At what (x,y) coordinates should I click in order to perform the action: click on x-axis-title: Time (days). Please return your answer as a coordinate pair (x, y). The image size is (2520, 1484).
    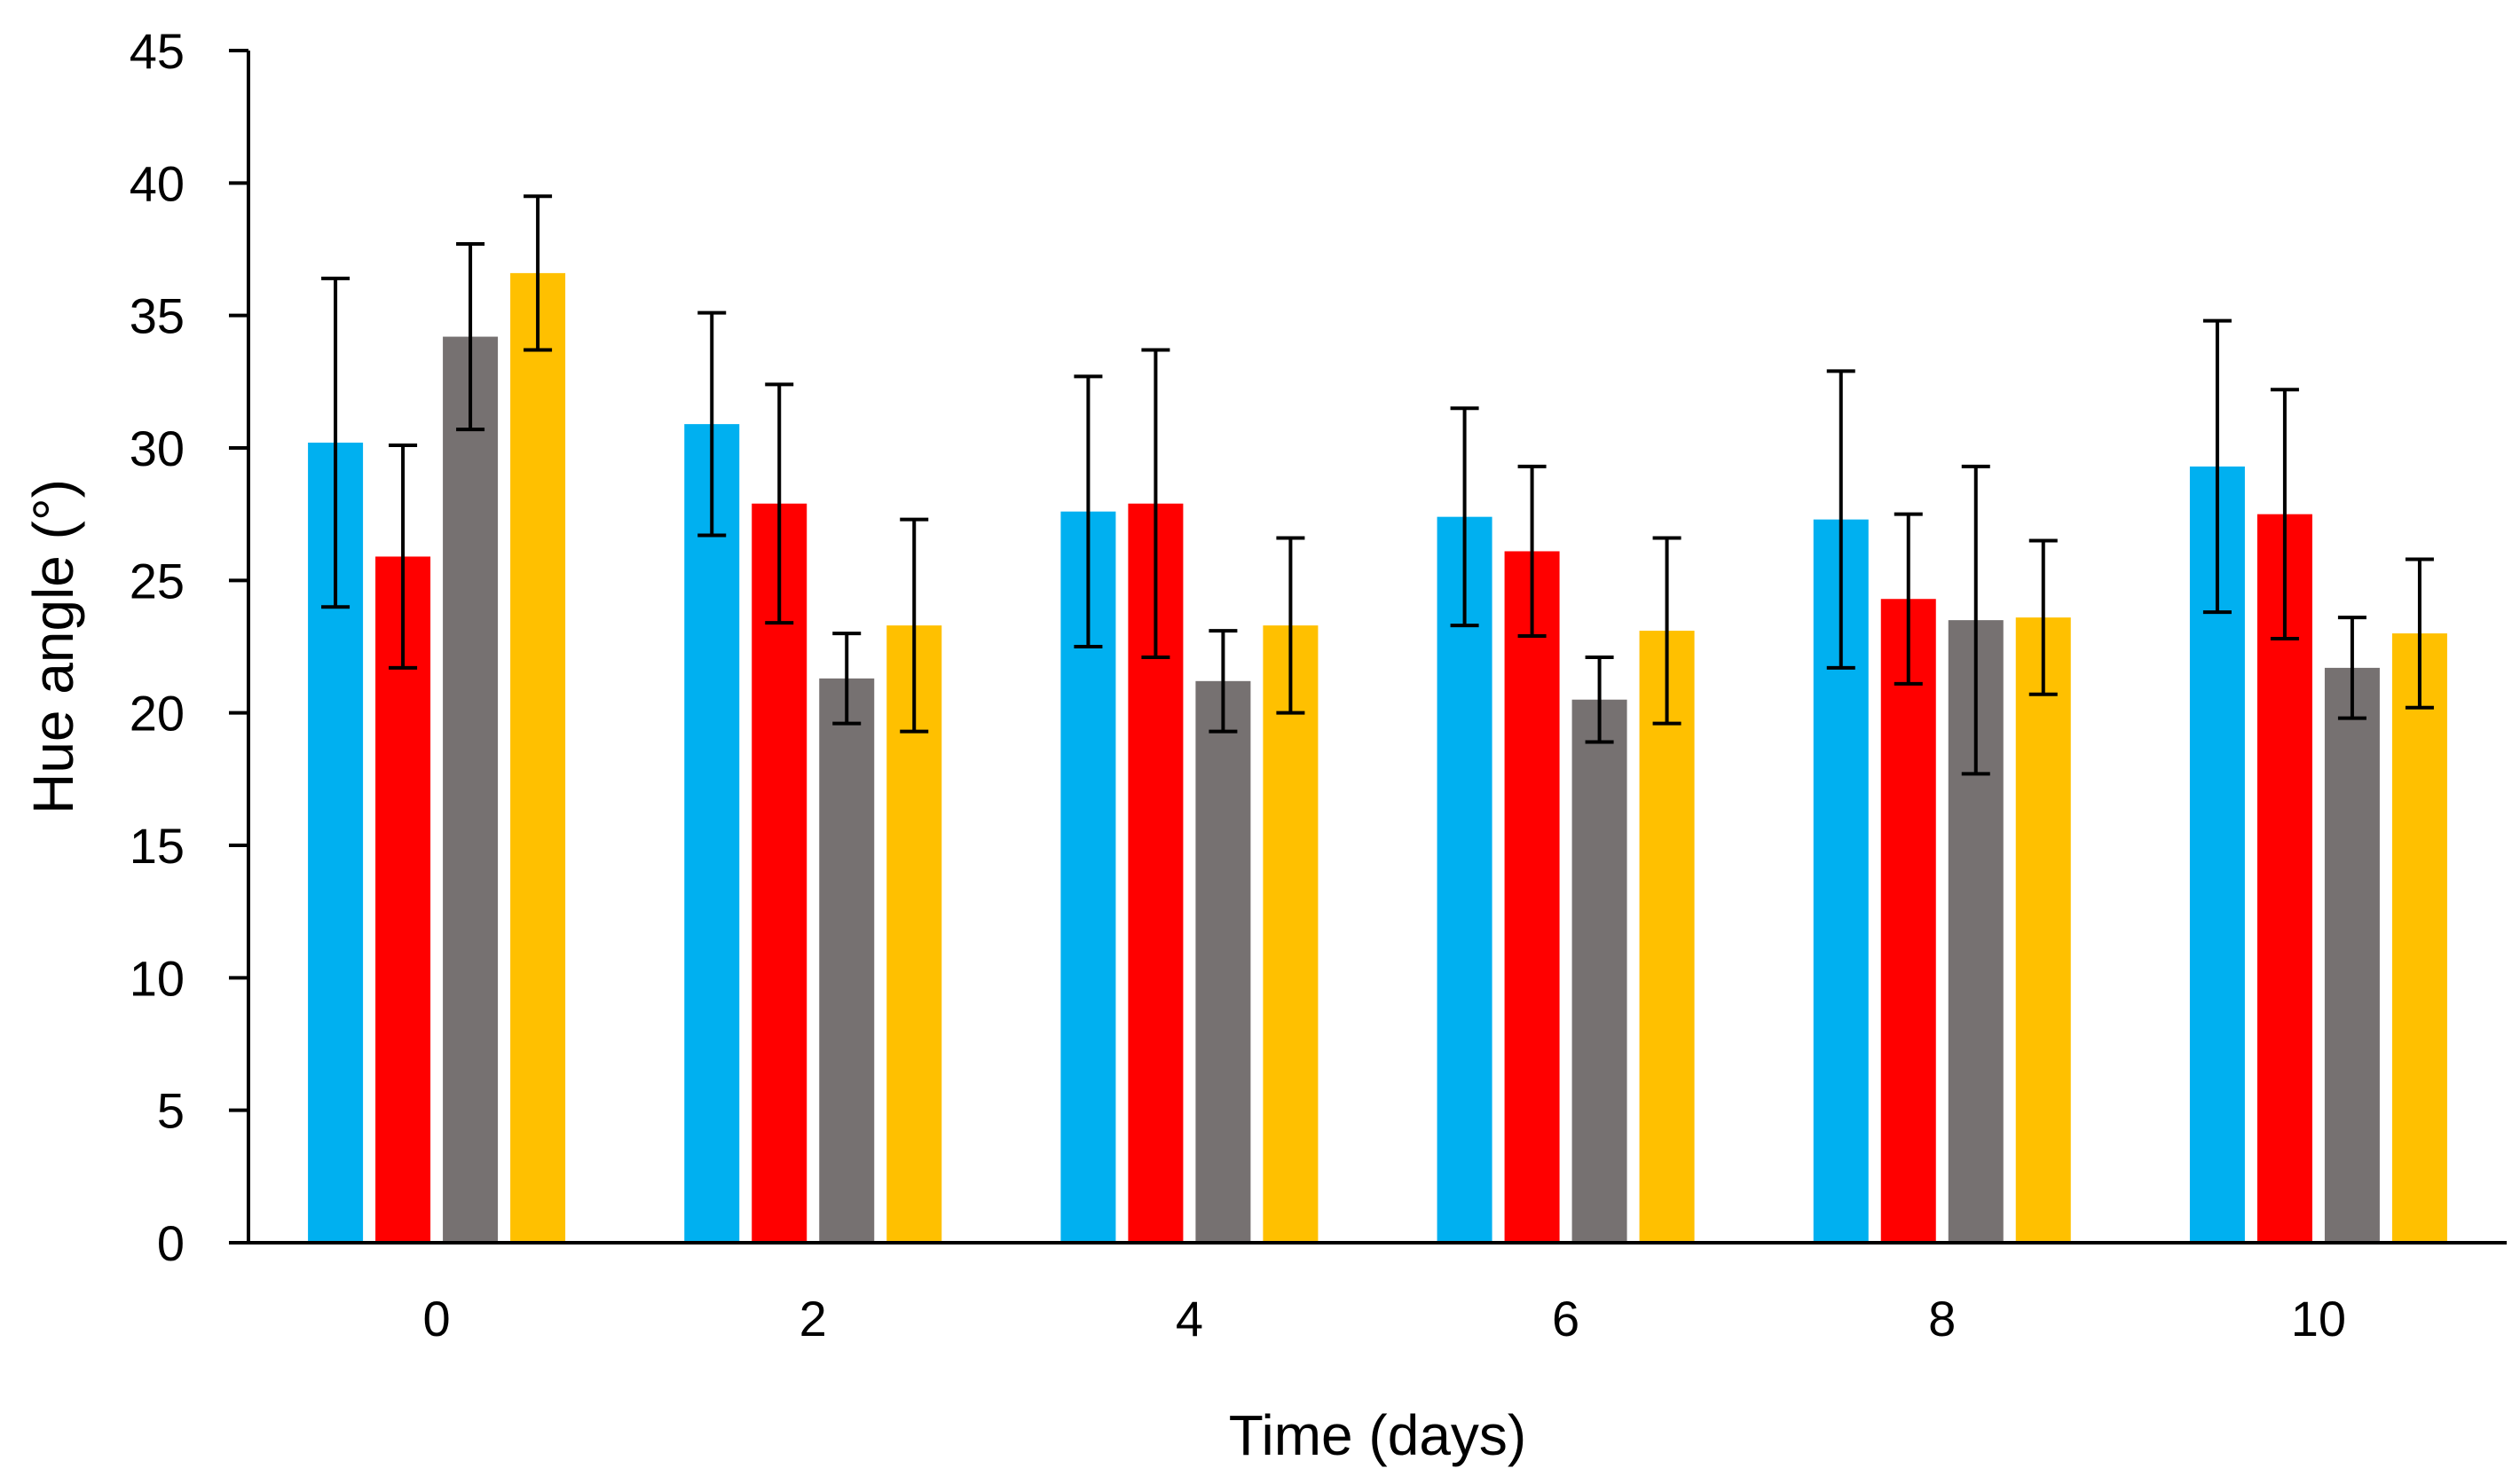
    Looking at the image, I should click on (1377, 1435).